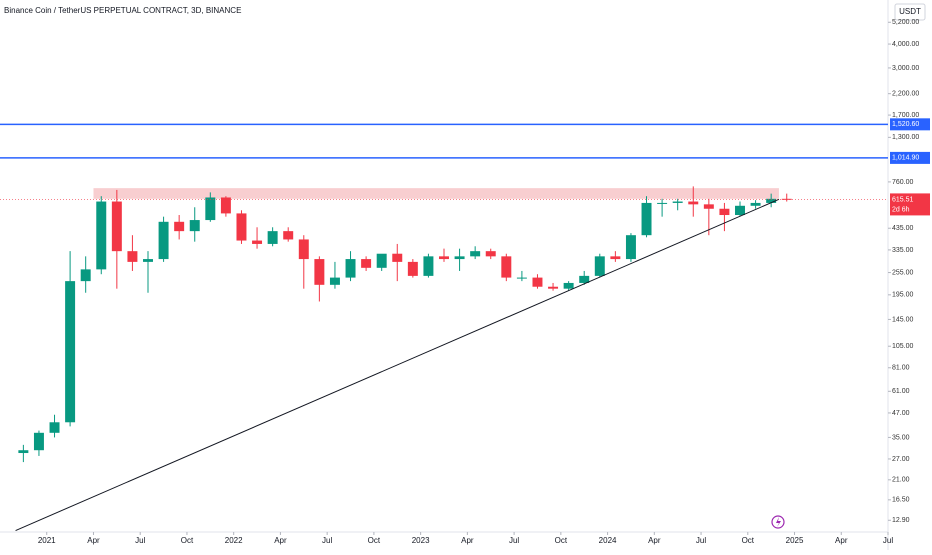 The height and width of the screenshot is (555, 932). What do you see at coordinates (905, 68) in the screenshot?
I see `y-tick-label: 3,000.00` at bounding box center [905, 68].